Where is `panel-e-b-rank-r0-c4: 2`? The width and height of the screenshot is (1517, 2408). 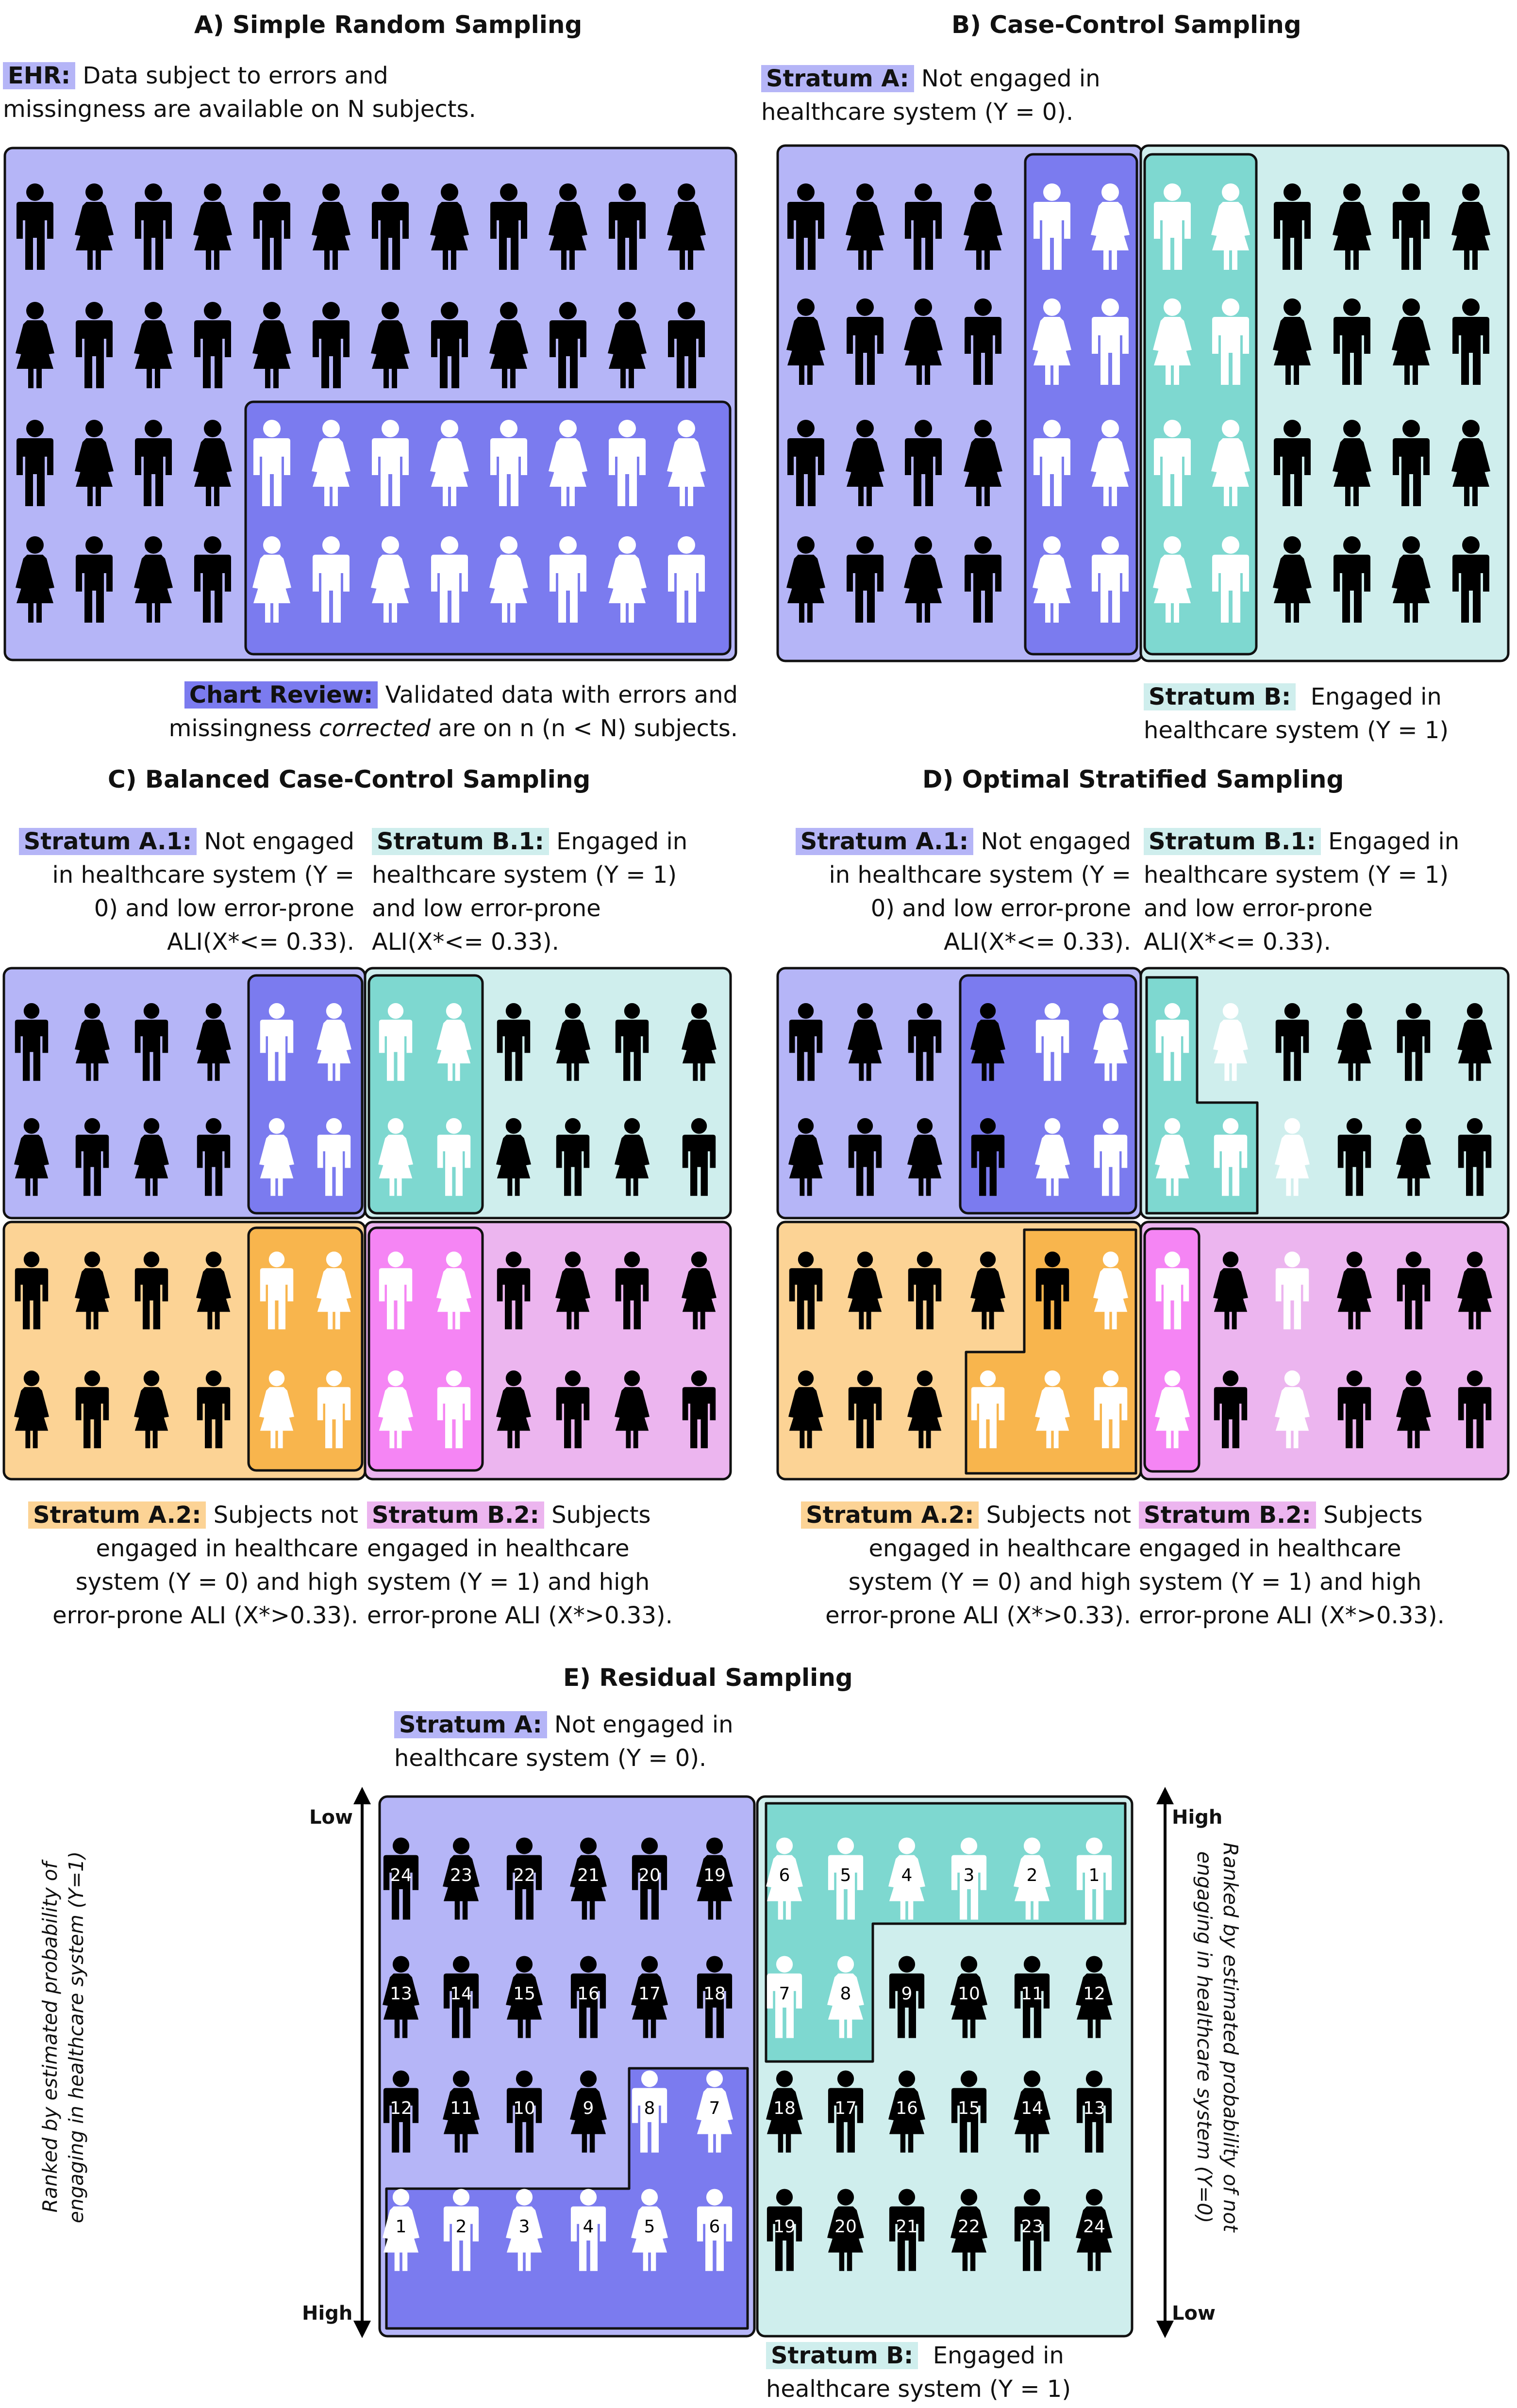 panel-e-b-rank-r0-c4: 2 is located at coordinates (1033, 1875).